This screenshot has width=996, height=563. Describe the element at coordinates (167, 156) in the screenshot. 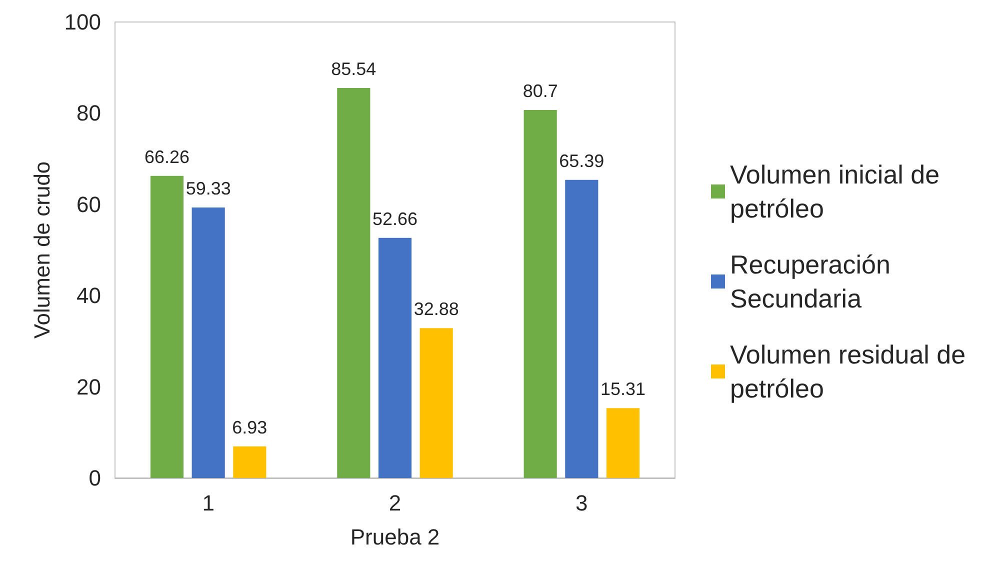

I see `data-label: 66.26` at that location.